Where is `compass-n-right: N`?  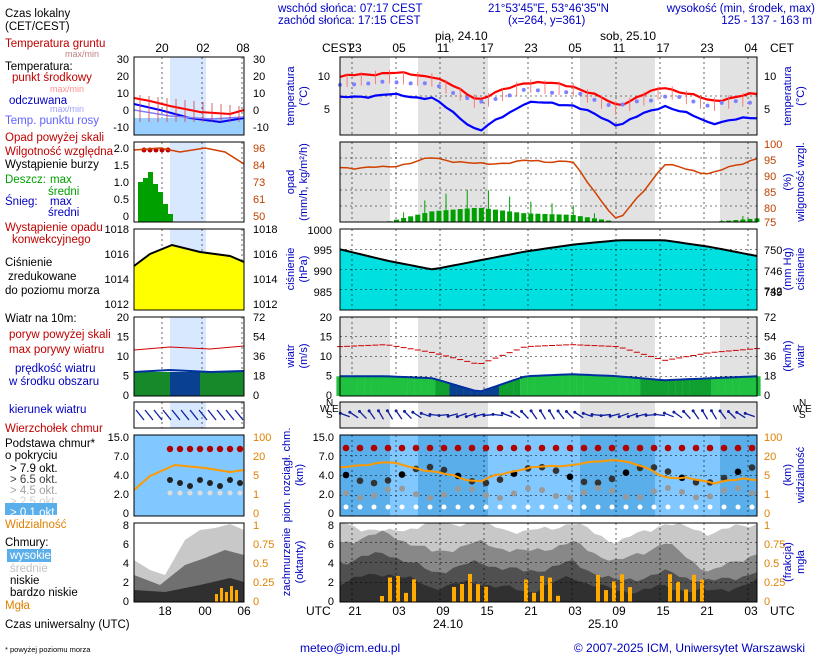
compass-n-right: N is located at coordinates (802, 403).